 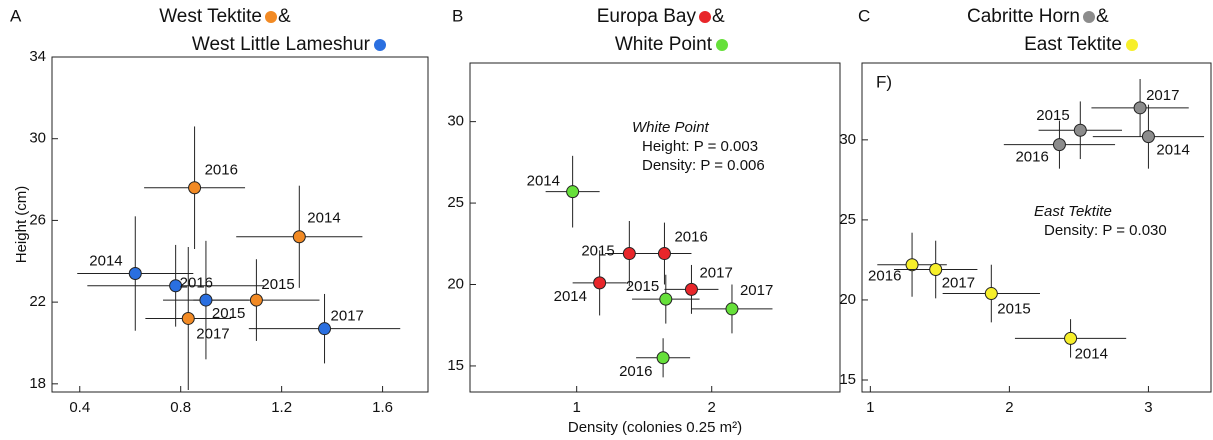 I want to click on panel-letter: C, so click(x=864, y=15).